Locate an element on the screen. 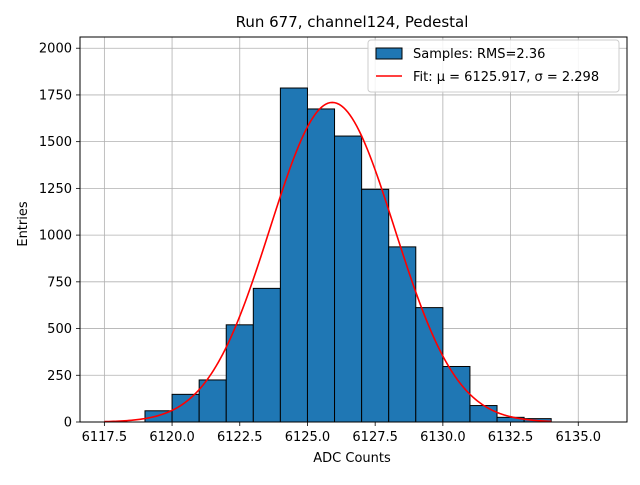 This screenshot has width=640, height=485. y-tick-label: 500 is located at coordinates (59, 329).